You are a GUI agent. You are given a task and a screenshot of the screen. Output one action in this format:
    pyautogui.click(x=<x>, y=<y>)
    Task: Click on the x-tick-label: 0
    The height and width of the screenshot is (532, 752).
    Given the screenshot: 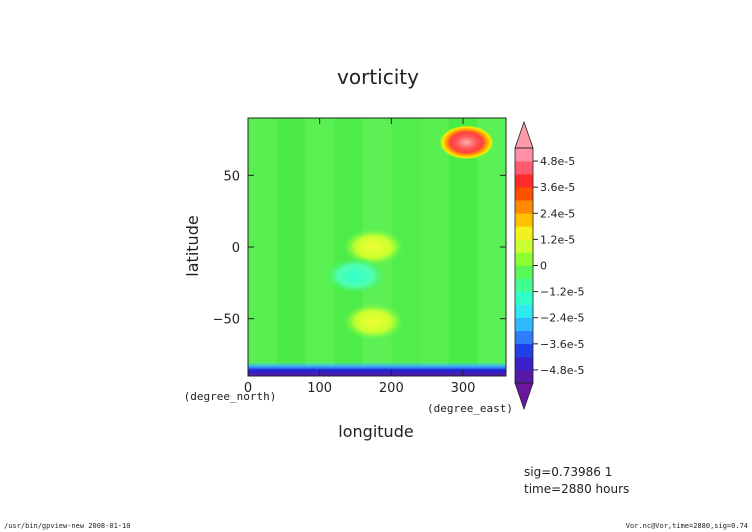 What is the action you would take?
    pyautogui.click(x=248, y=388)
    